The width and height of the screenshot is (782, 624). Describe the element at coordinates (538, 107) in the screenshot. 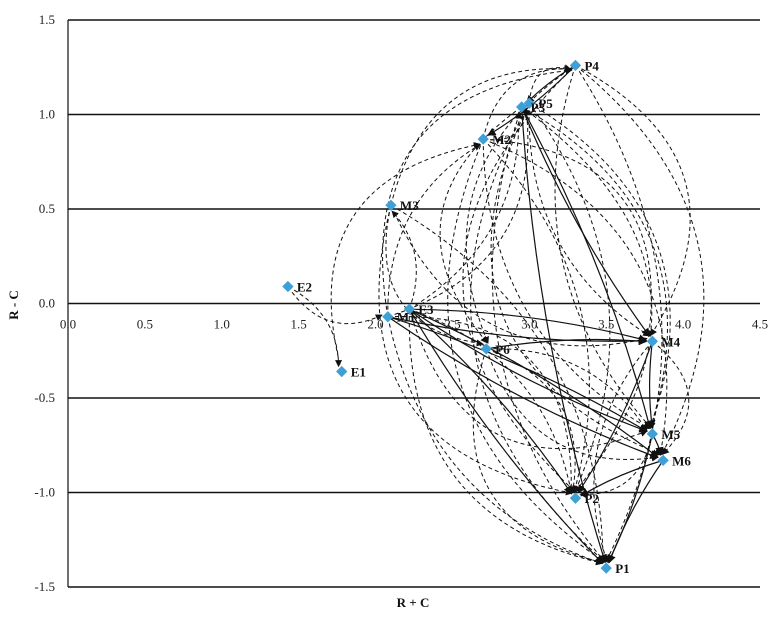

I see `point-label: P3` at that location.